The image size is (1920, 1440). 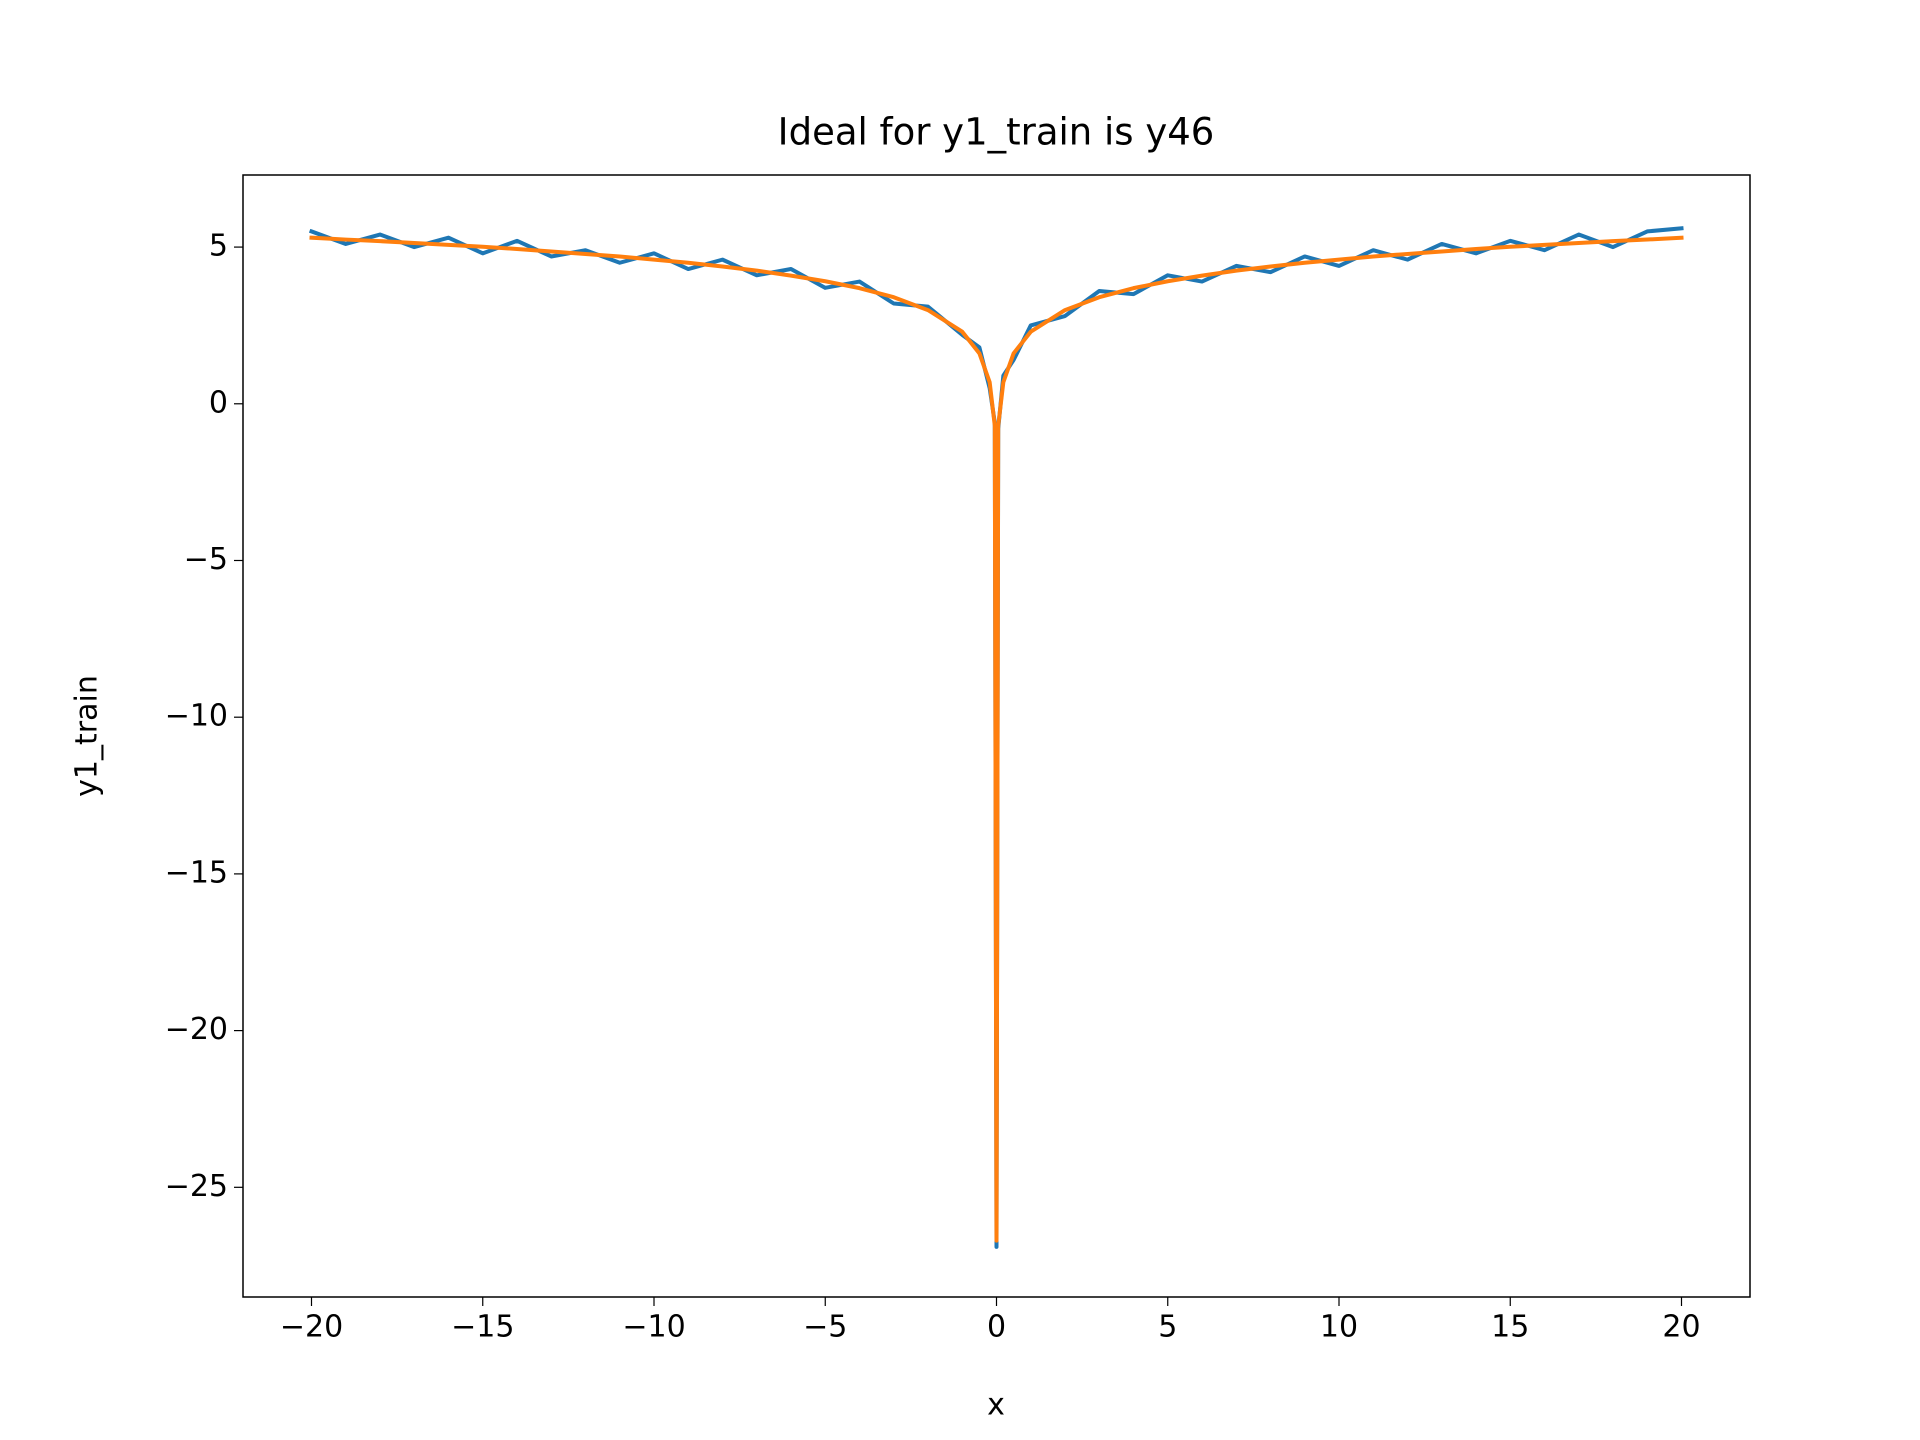 What do you see at coordinates (218, 246) in the screenshot?
I see `y-tick-label: 5` at bounding box center [218, 246].